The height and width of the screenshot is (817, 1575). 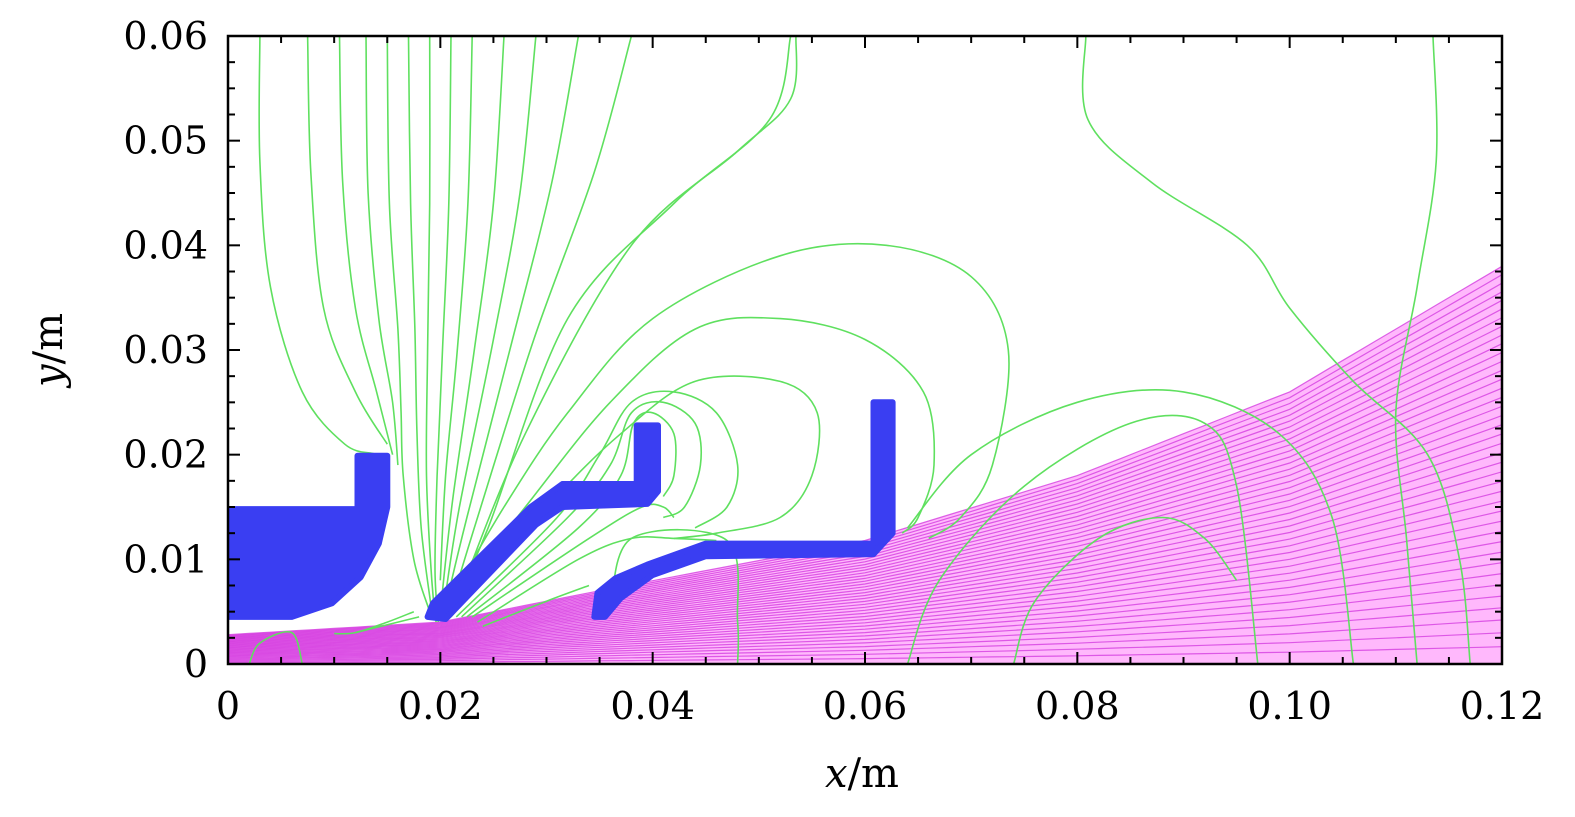 I want to click on y-axis-label: y/m, so click(x=49, y=351).